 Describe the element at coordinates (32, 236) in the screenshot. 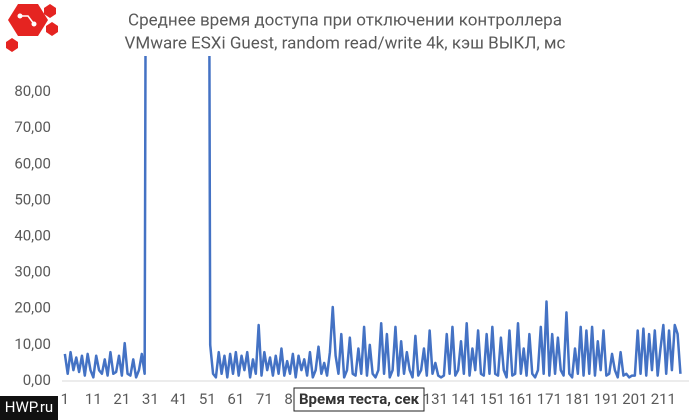

I see `y-tick-label: 40,00` at that location.